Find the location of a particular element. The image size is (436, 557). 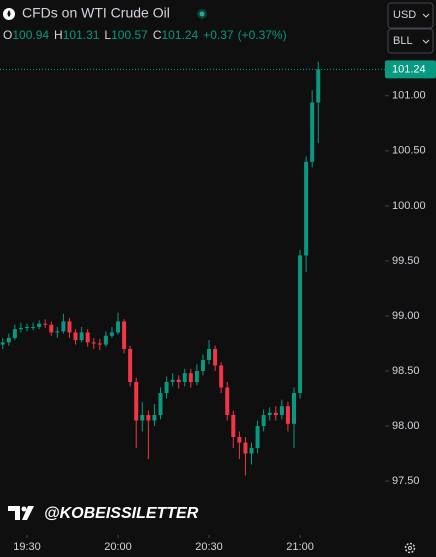

change-pct: (+0.37%) is located at coordinates (262, 35).